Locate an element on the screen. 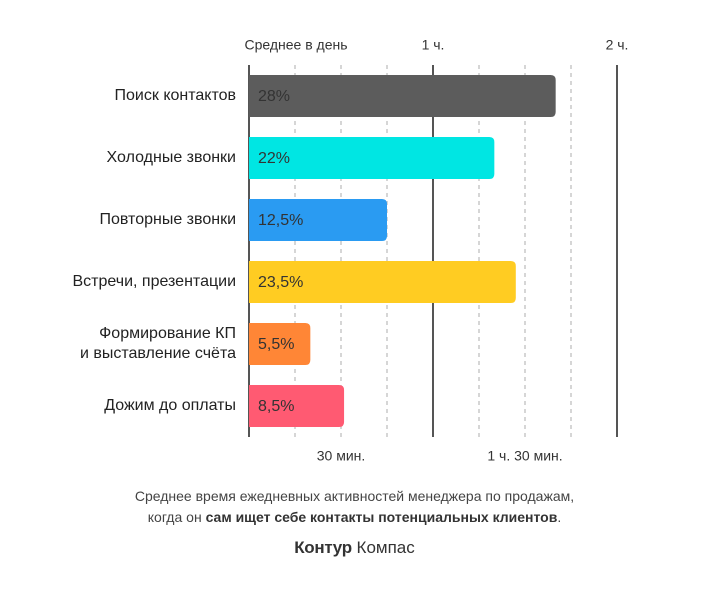  bar-label: 28% is located at coordinates (274, 96).